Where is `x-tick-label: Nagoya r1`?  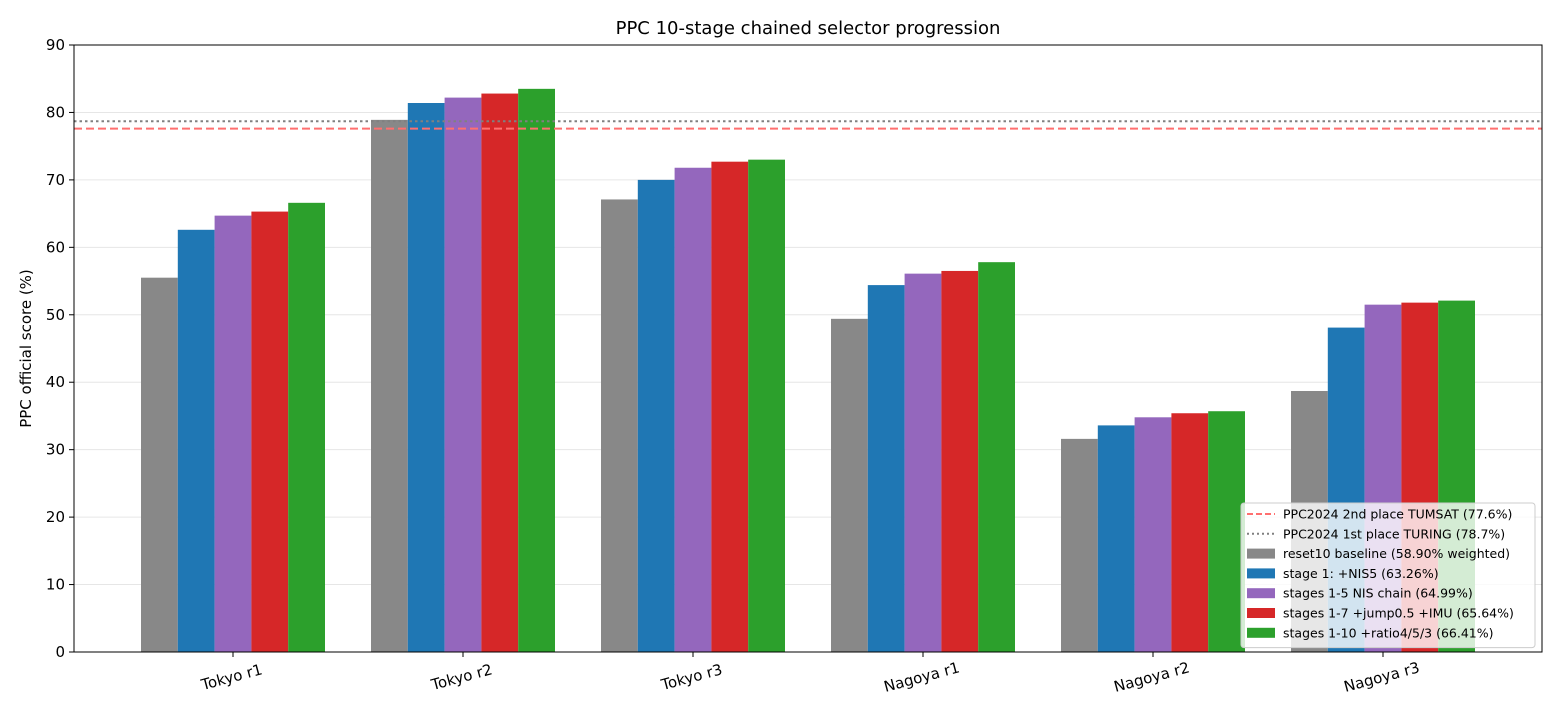 x-tick-label: Nagoya r1 is located at coordinates (922, 676).